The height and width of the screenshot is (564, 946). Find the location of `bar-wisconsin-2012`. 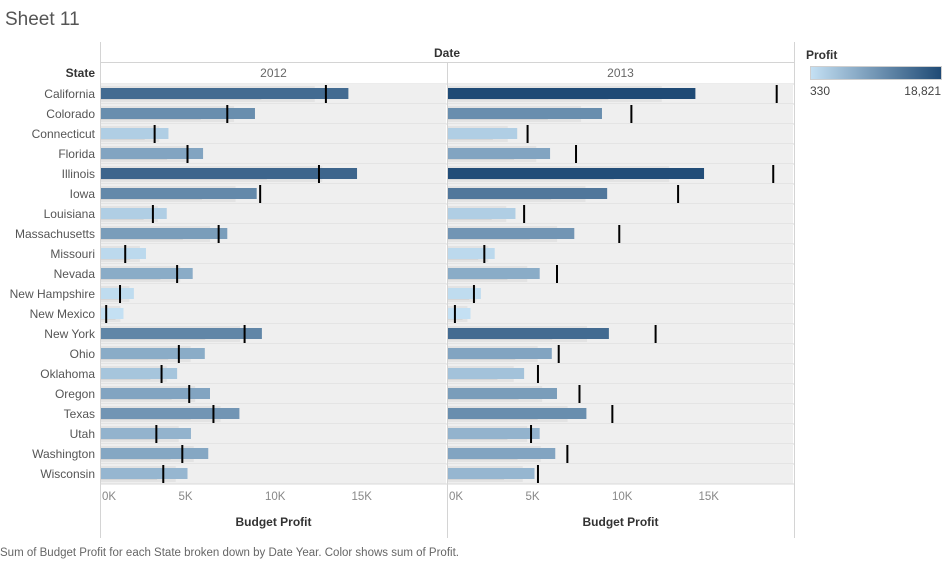

bar-wisconsin-2012 is located at coordinates (144, 473).